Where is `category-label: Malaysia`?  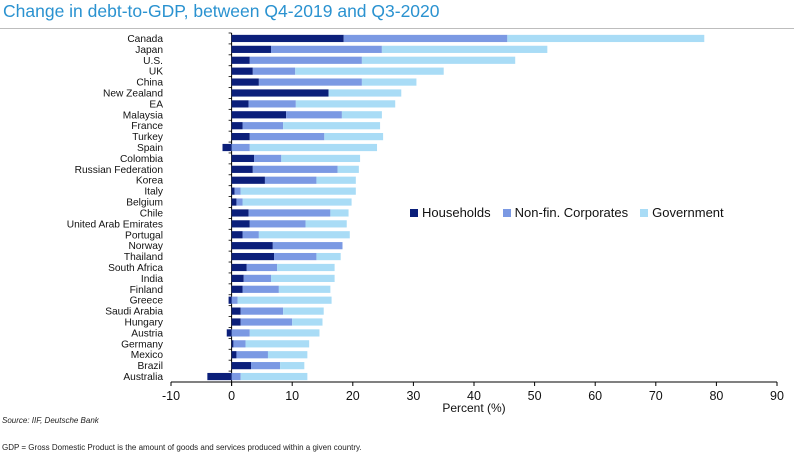
category-label: Malaysia is located at coordinates (143, 115).